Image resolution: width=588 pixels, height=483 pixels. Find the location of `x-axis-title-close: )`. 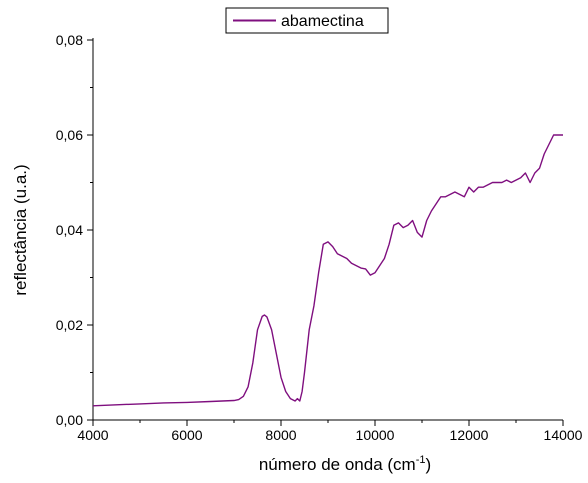

x-axis-title-close: ) is located at coordinates (428, 464).